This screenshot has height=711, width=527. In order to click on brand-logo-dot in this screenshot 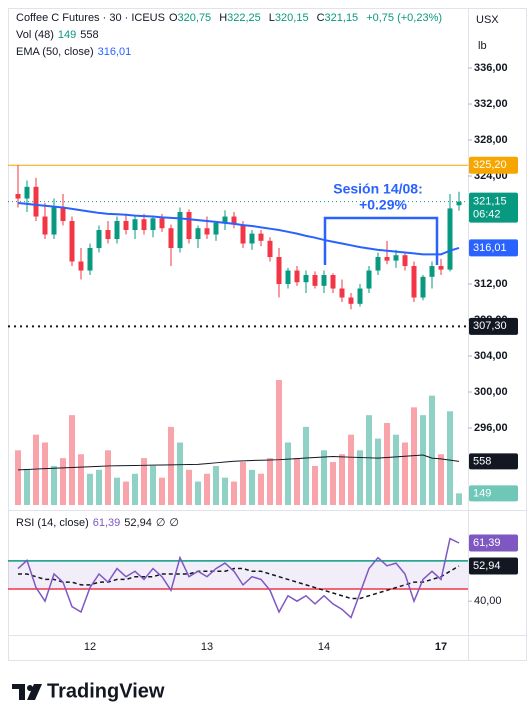, I will do `click(30, 688)`.